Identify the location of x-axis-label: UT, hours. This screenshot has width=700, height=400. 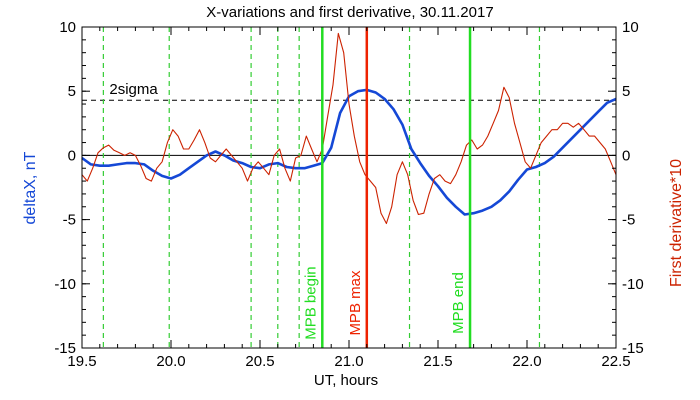
(346, 380).